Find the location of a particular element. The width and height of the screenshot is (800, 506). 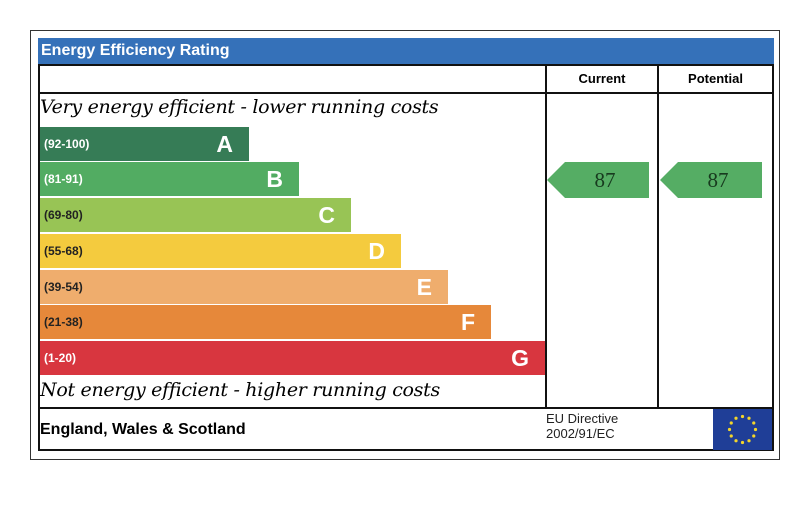

band-letter: B is located at coordinates (274, 179).